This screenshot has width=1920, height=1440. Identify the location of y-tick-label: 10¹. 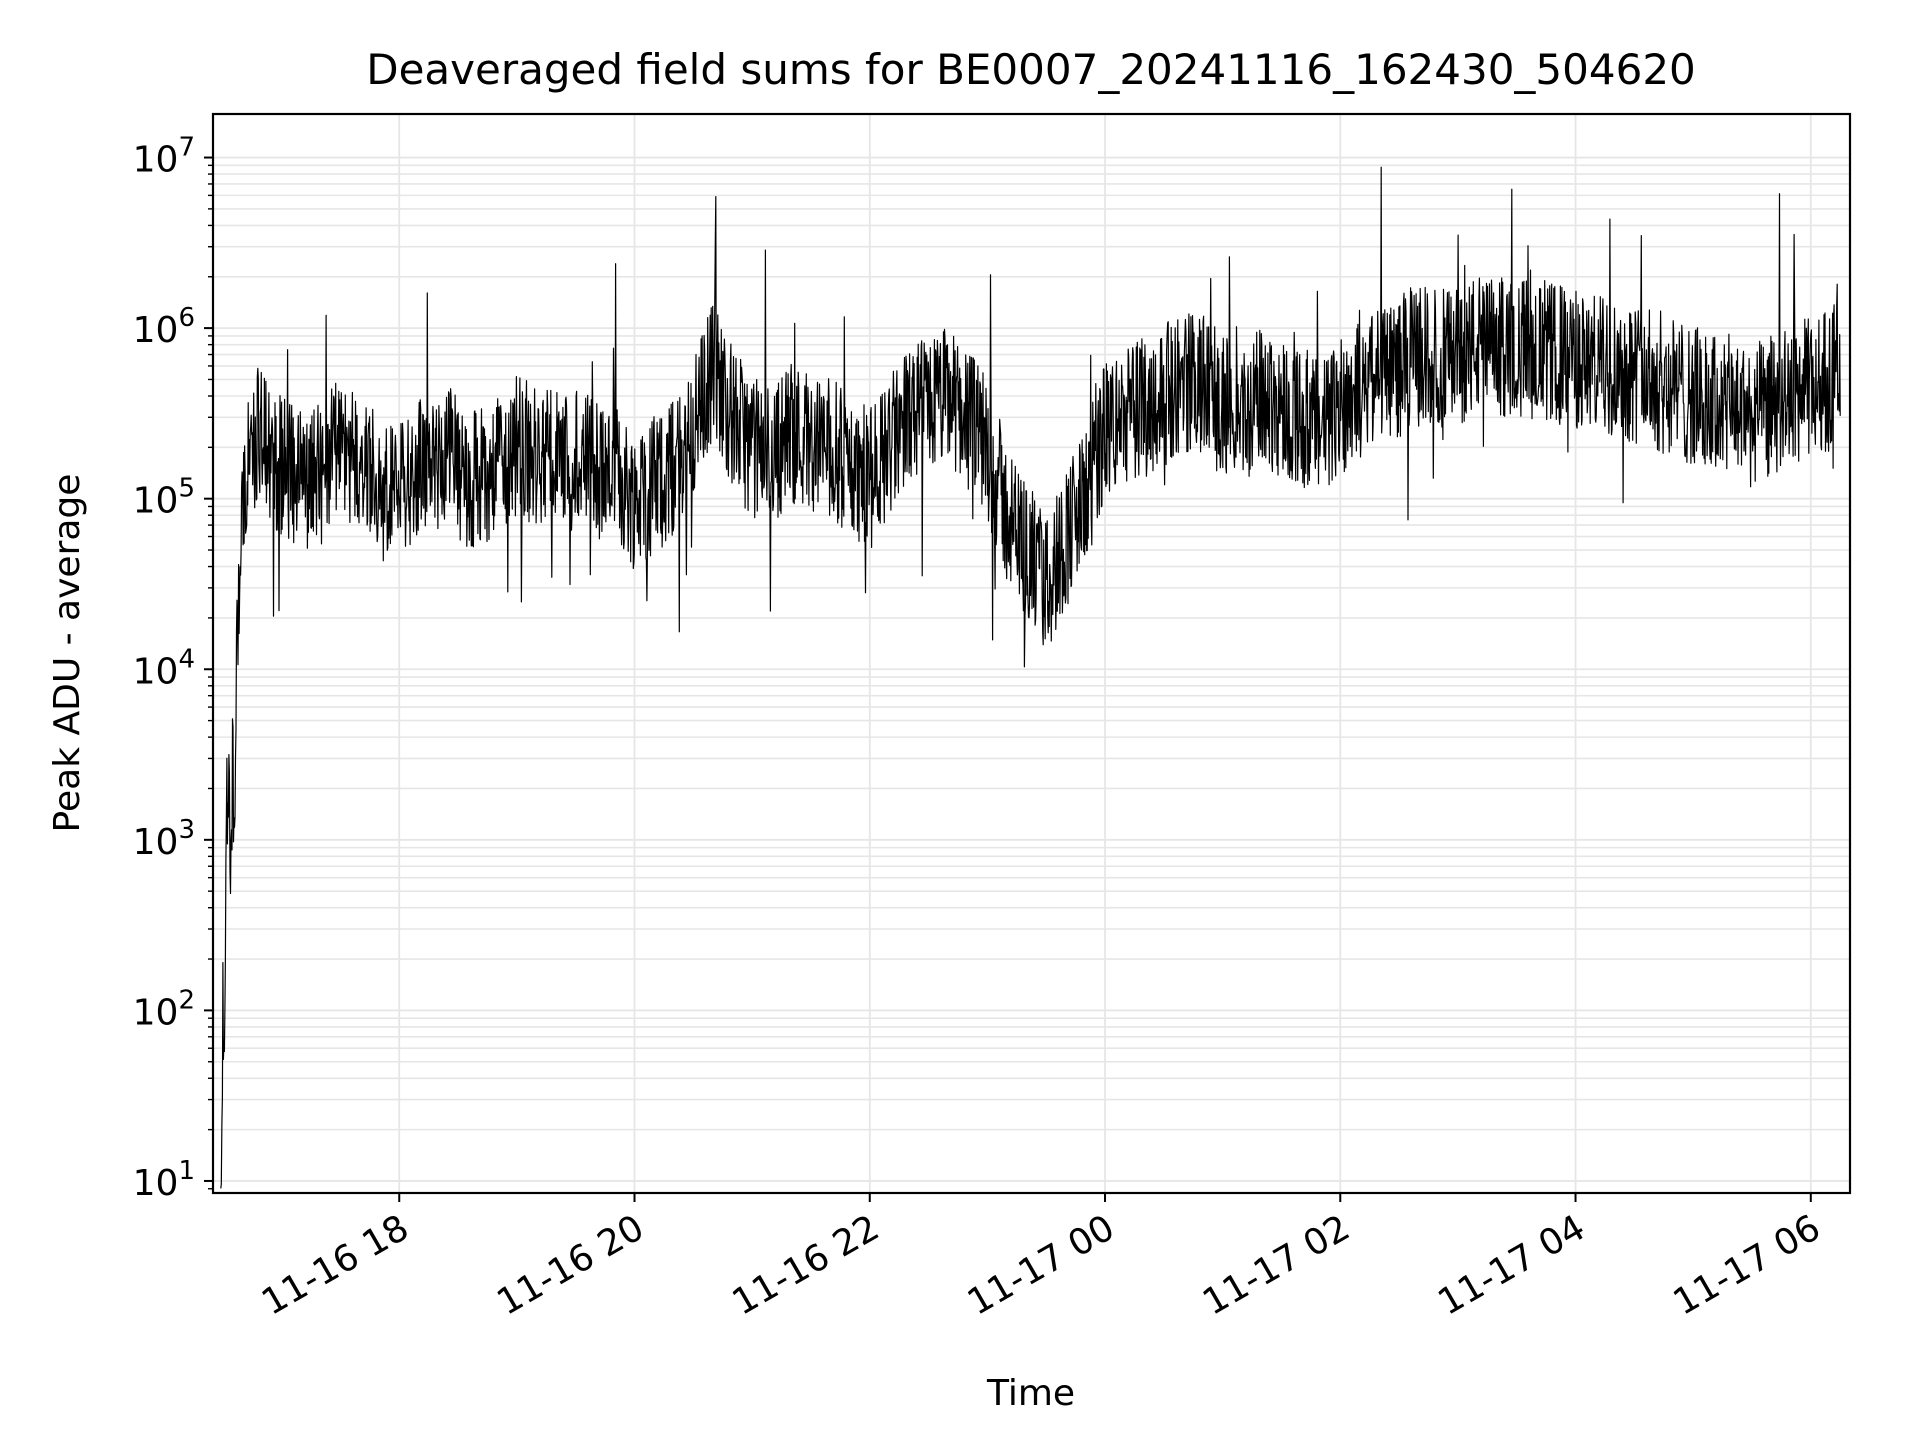
(164, 1180).